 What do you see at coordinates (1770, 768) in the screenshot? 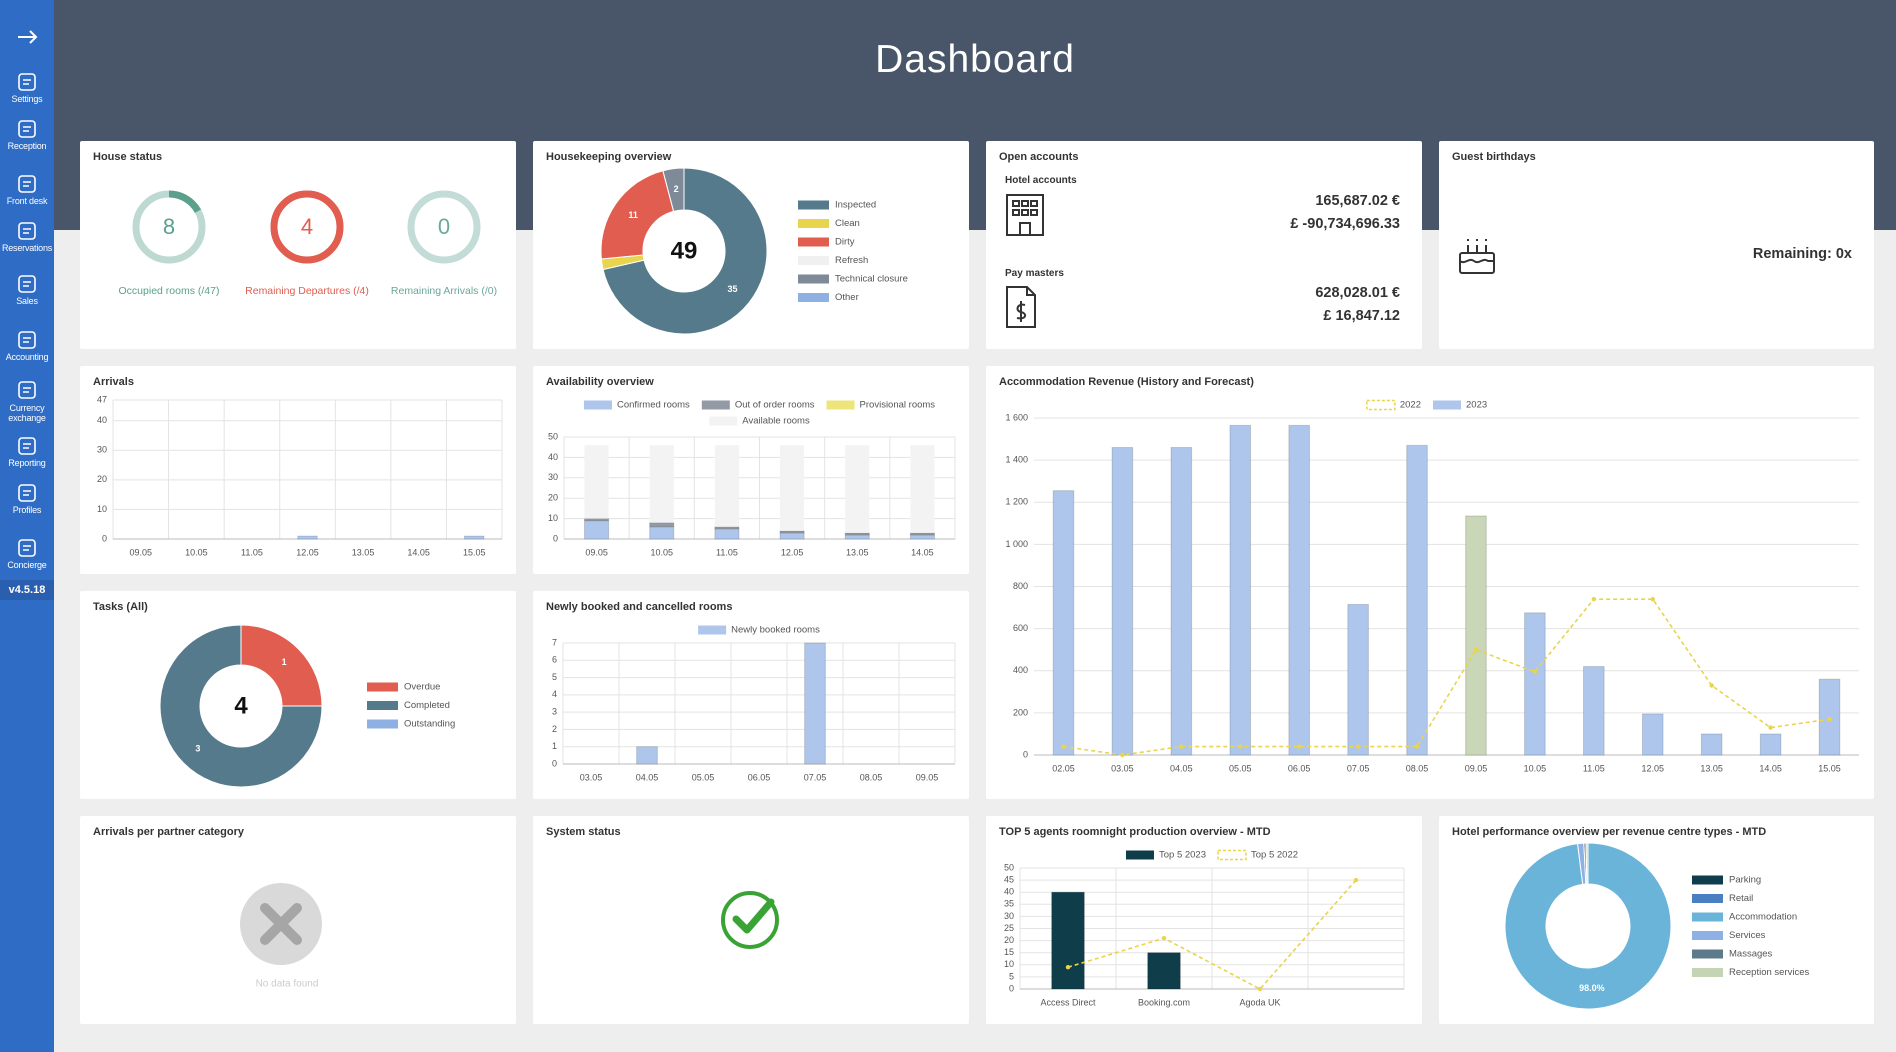
I see `x-tick-label: 14.05` at bounding box center [1770, 768].